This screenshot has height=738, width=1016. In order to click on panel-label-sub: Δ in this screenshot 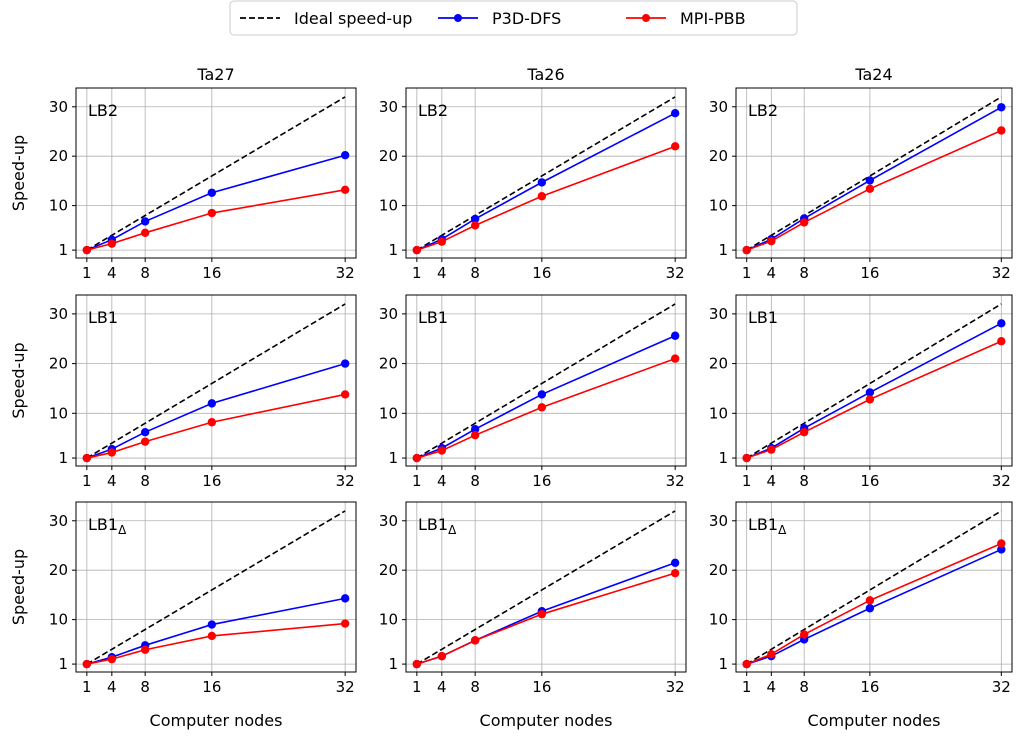, I will do `click(452, 530)`.